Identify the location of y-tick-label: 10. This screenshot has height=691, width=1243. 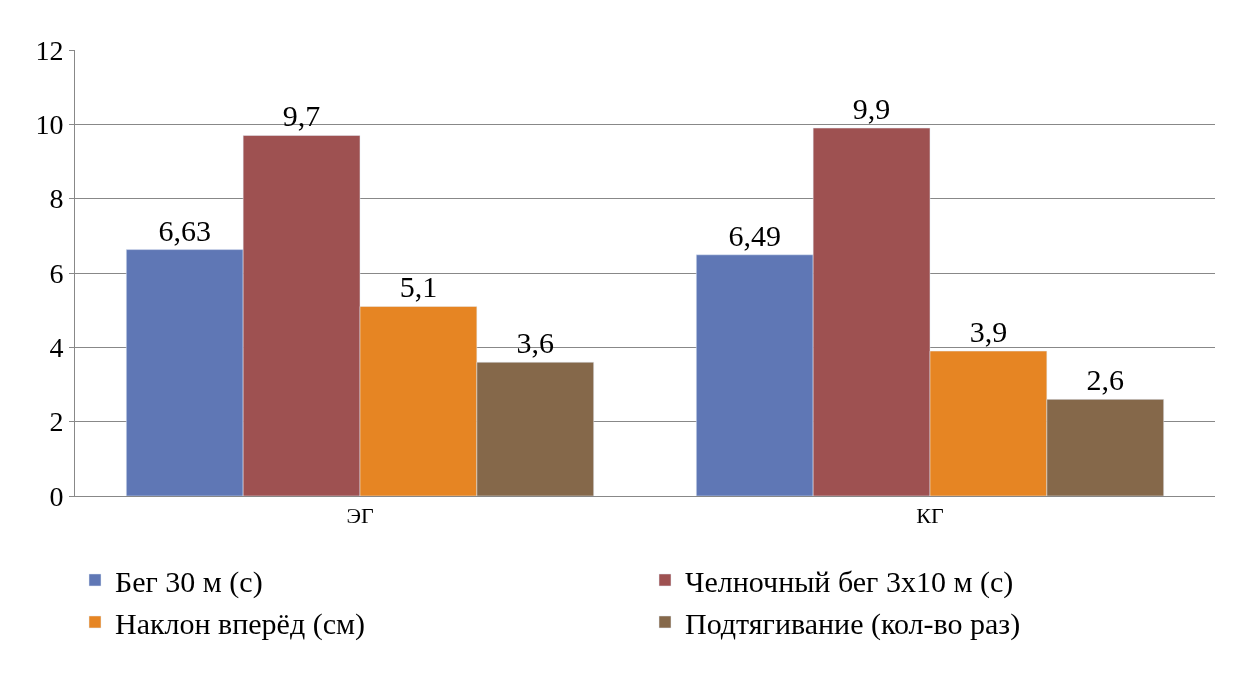
(49, 125).